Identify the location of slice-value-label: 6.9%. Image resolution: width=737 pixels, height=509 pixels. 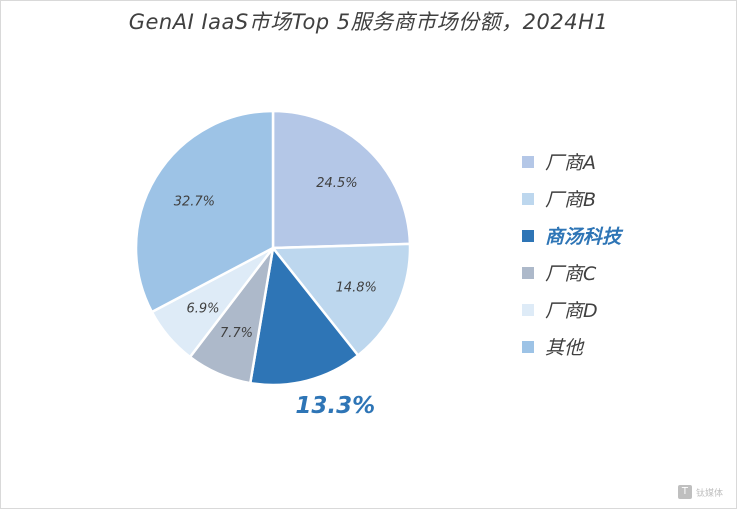
(202, 308).